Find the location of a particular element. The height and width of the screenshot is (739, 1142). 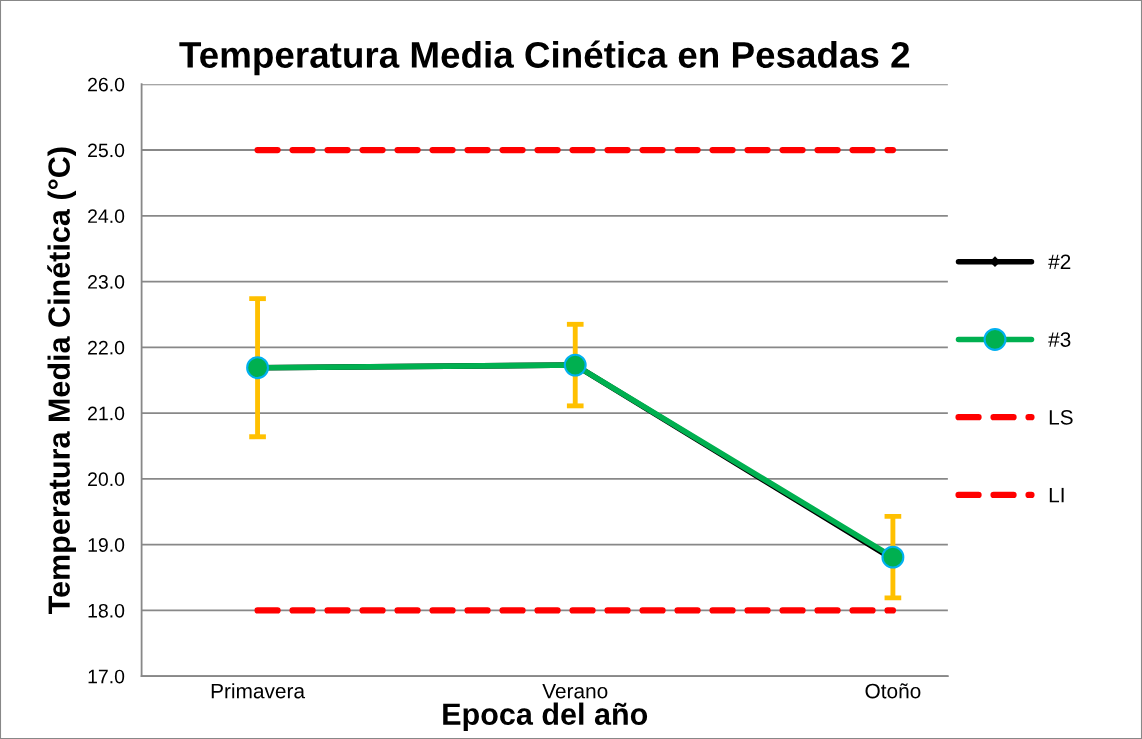

y-axis-title: Temperatura Media Cinética (°C) is located at coordinates (61, 381).